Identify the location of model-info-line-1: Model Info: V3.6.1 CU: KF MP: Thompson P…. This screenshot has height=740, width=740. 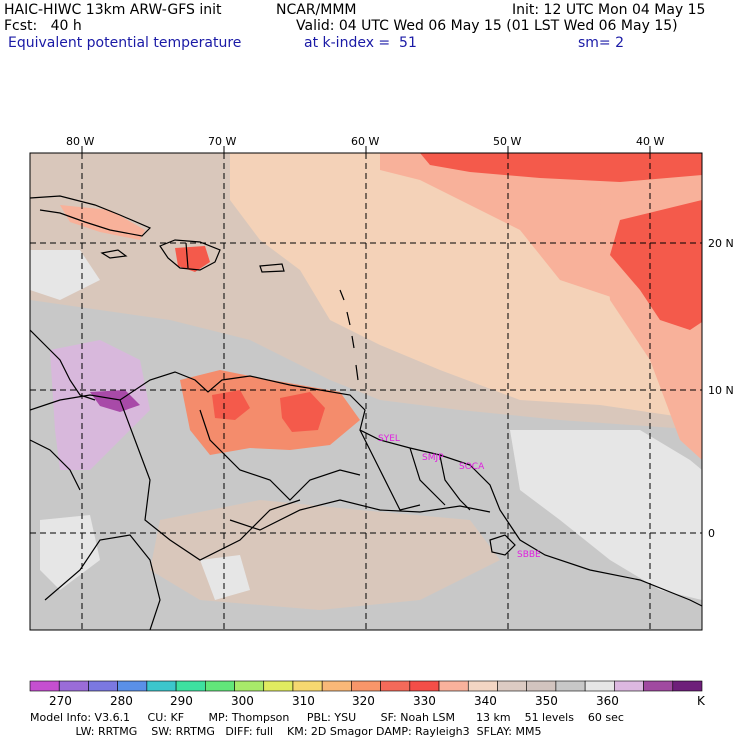
(327, 717).